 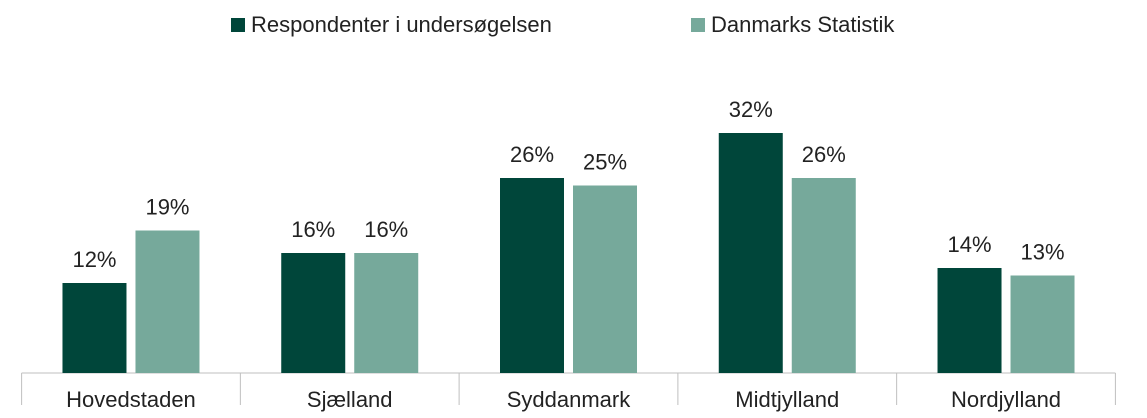 I want to click on value-label: 12%, so click(x=94, y=259).